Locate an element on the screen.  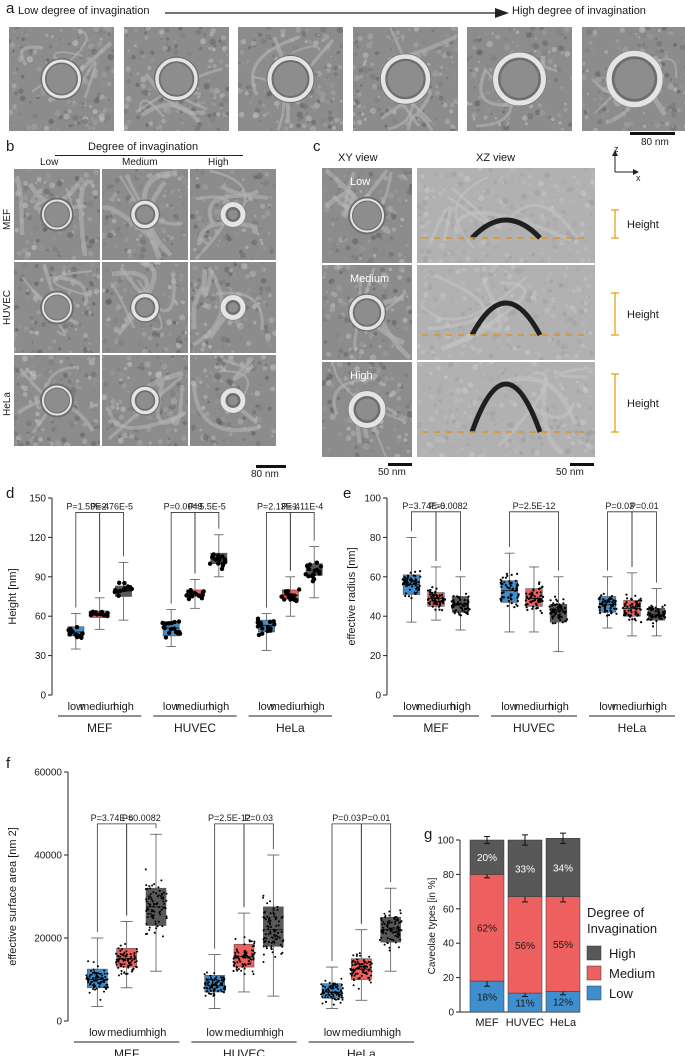
panel-a-scale-line is located at coordinates (652, 133).